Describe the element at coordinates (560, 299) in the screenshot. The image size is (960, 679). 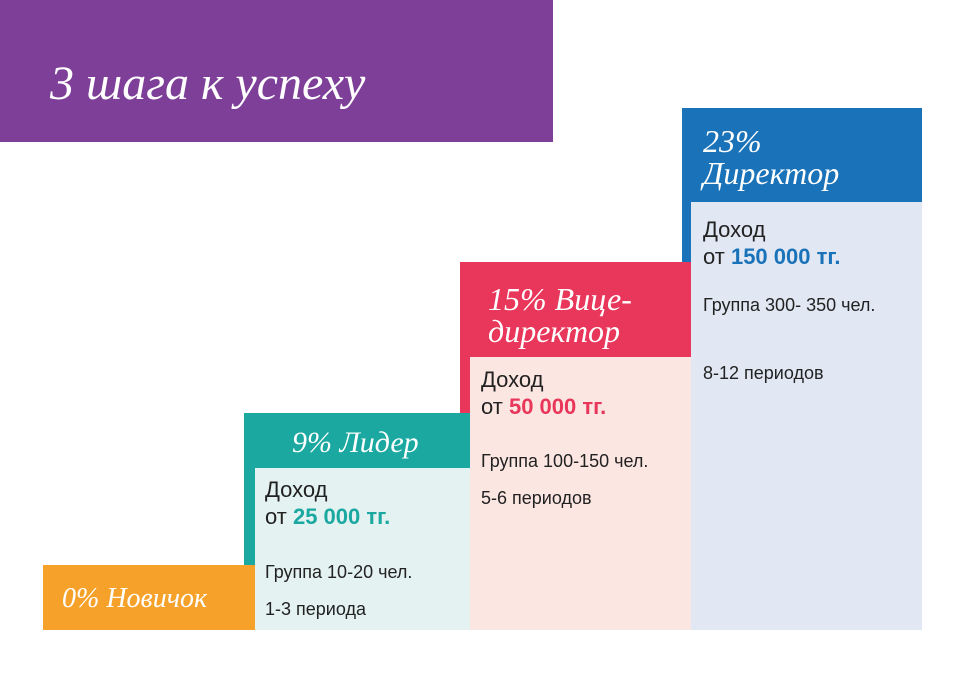
I see `step-title: 15% Вице-` at that location.